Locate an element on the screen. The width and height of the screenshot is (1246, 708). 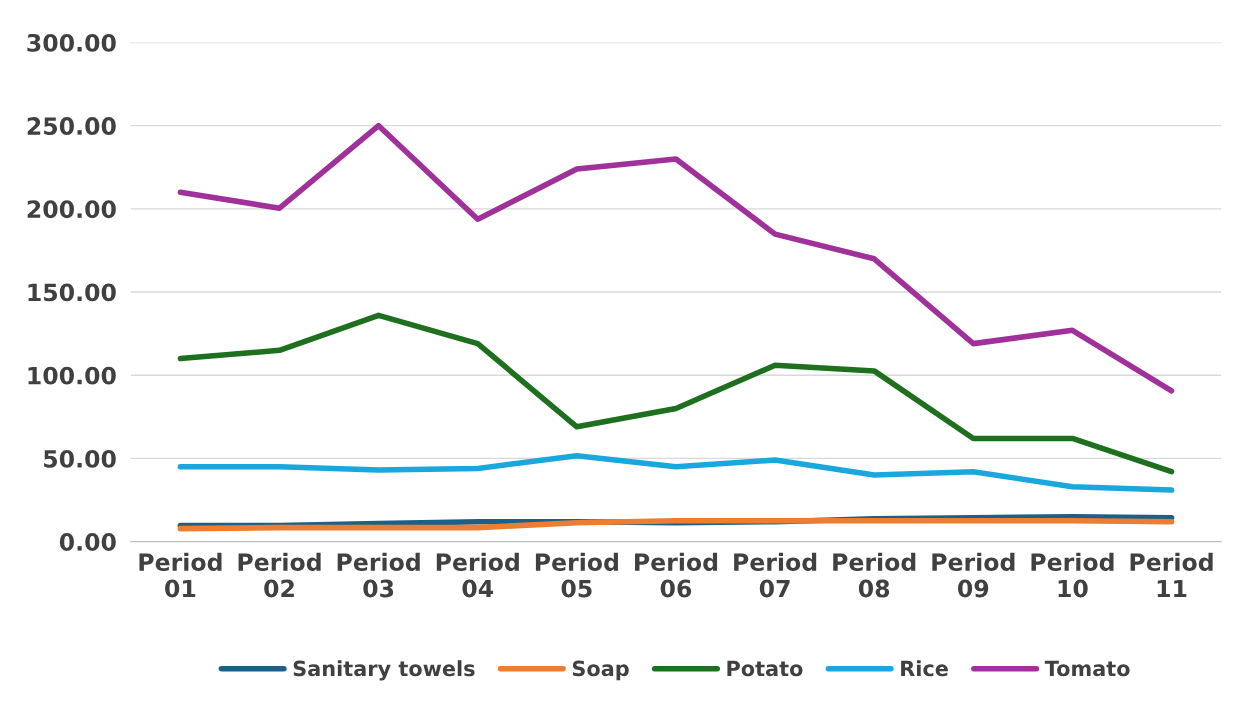
x-tick-label: Period 08 is located at coordinates (874, 575).